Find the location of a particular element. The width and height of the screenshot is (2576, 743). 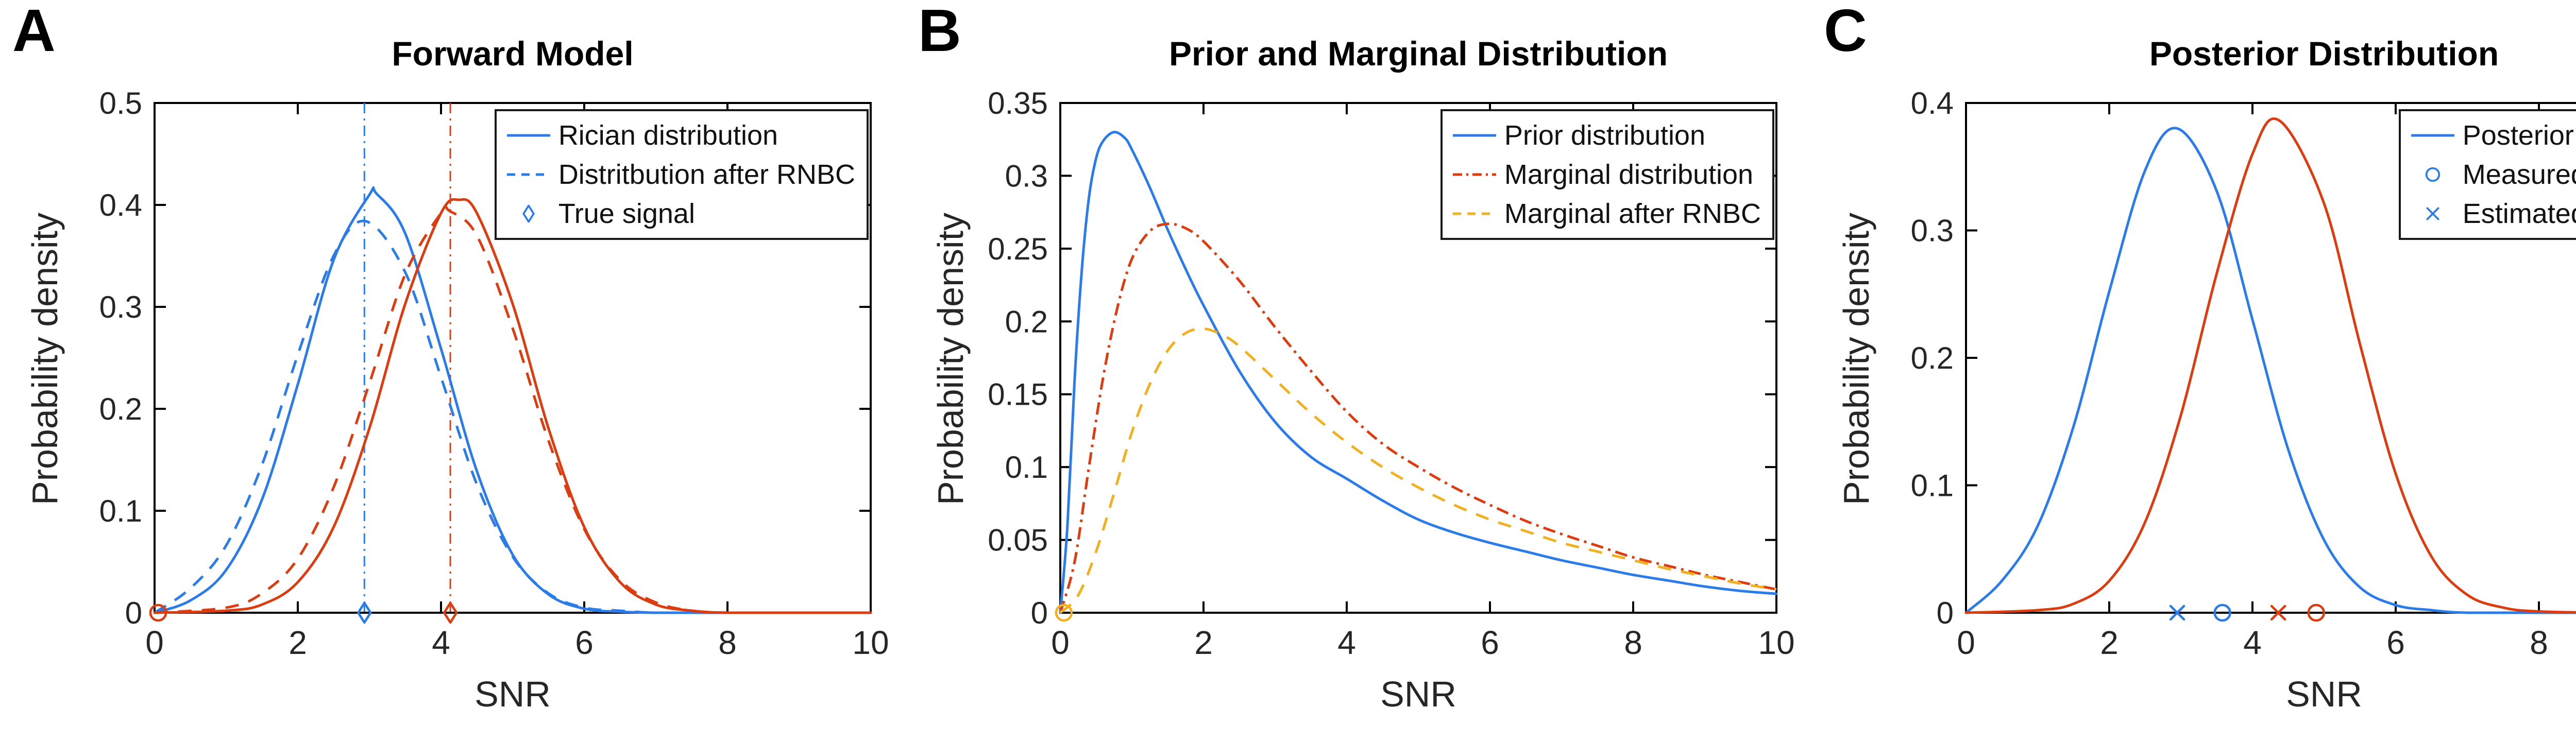

legend-item-measured-signal: Measured signal is located at coordinates (2492, 175).